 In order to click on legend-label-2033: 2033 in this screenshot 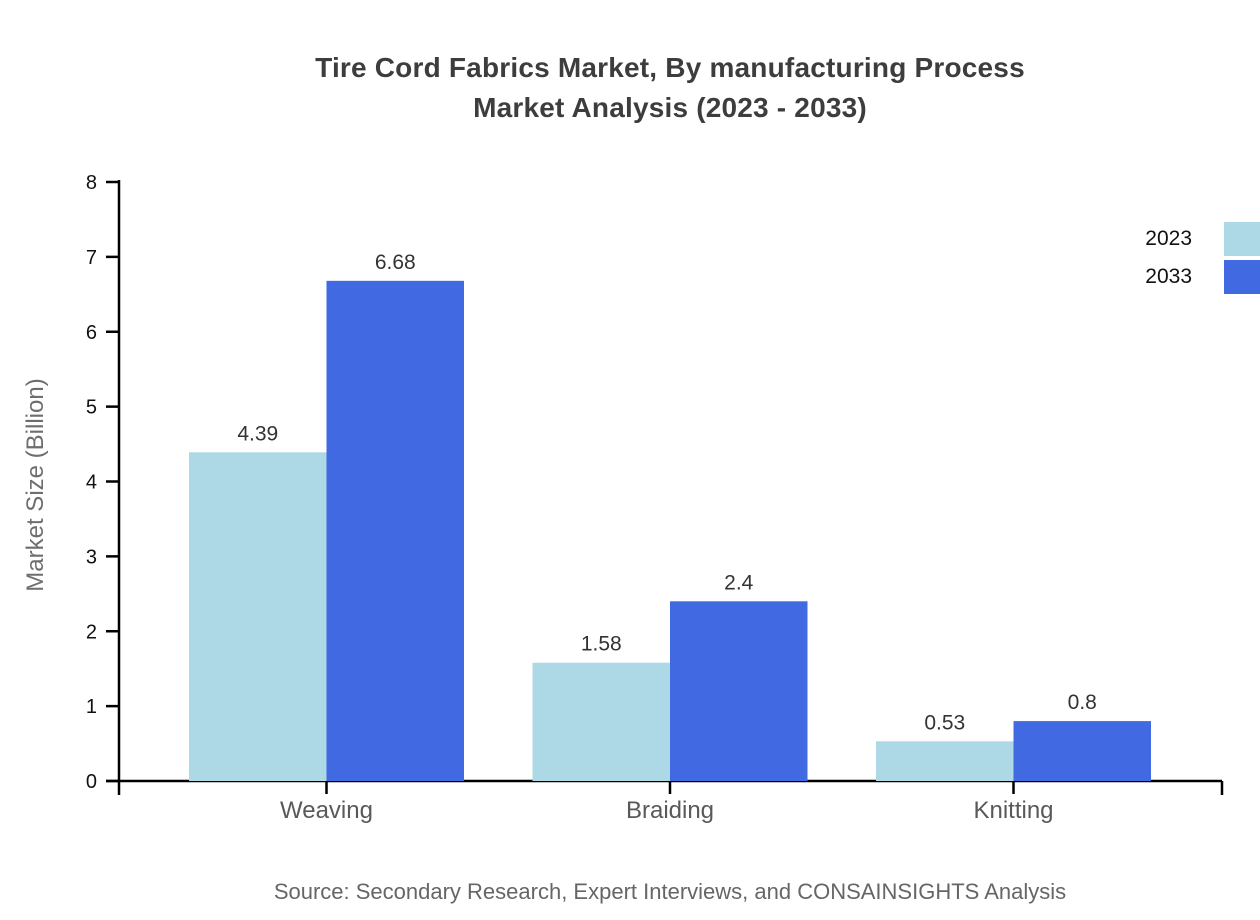, I will do `click(1168, 276)`.